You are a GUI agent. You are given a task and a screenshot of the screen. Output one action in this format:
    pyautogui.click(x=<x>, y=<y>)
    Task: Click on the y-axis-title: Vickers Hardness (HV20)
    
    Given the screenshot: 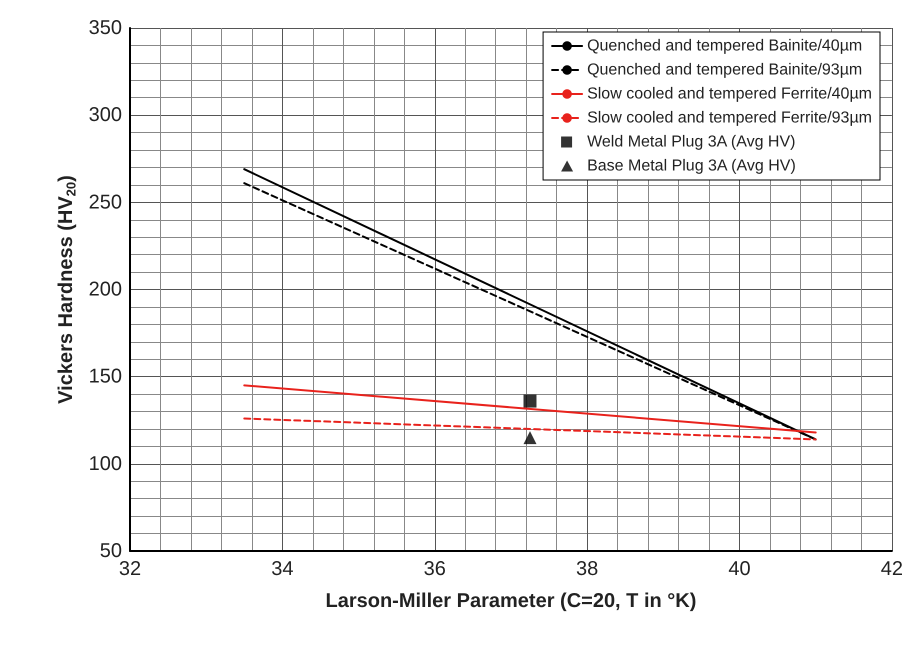 What is the action you would take?
    pyautogui.click(x=67, y=289)
    